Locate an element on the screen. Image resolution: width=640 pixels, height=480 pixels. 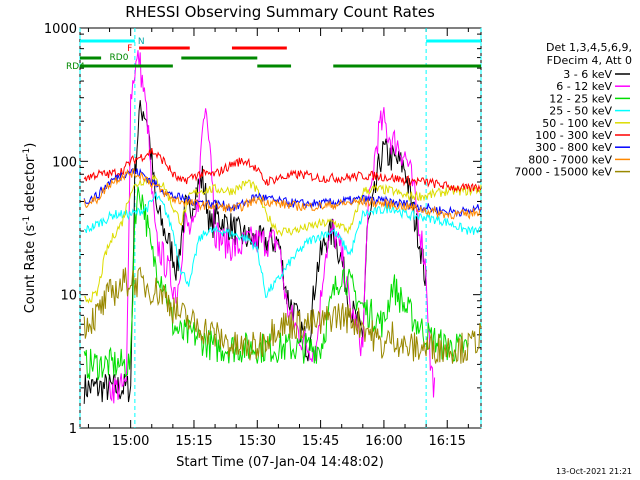
y-axis-label-main: Count Rate (s is located at coordinates (30, 269).